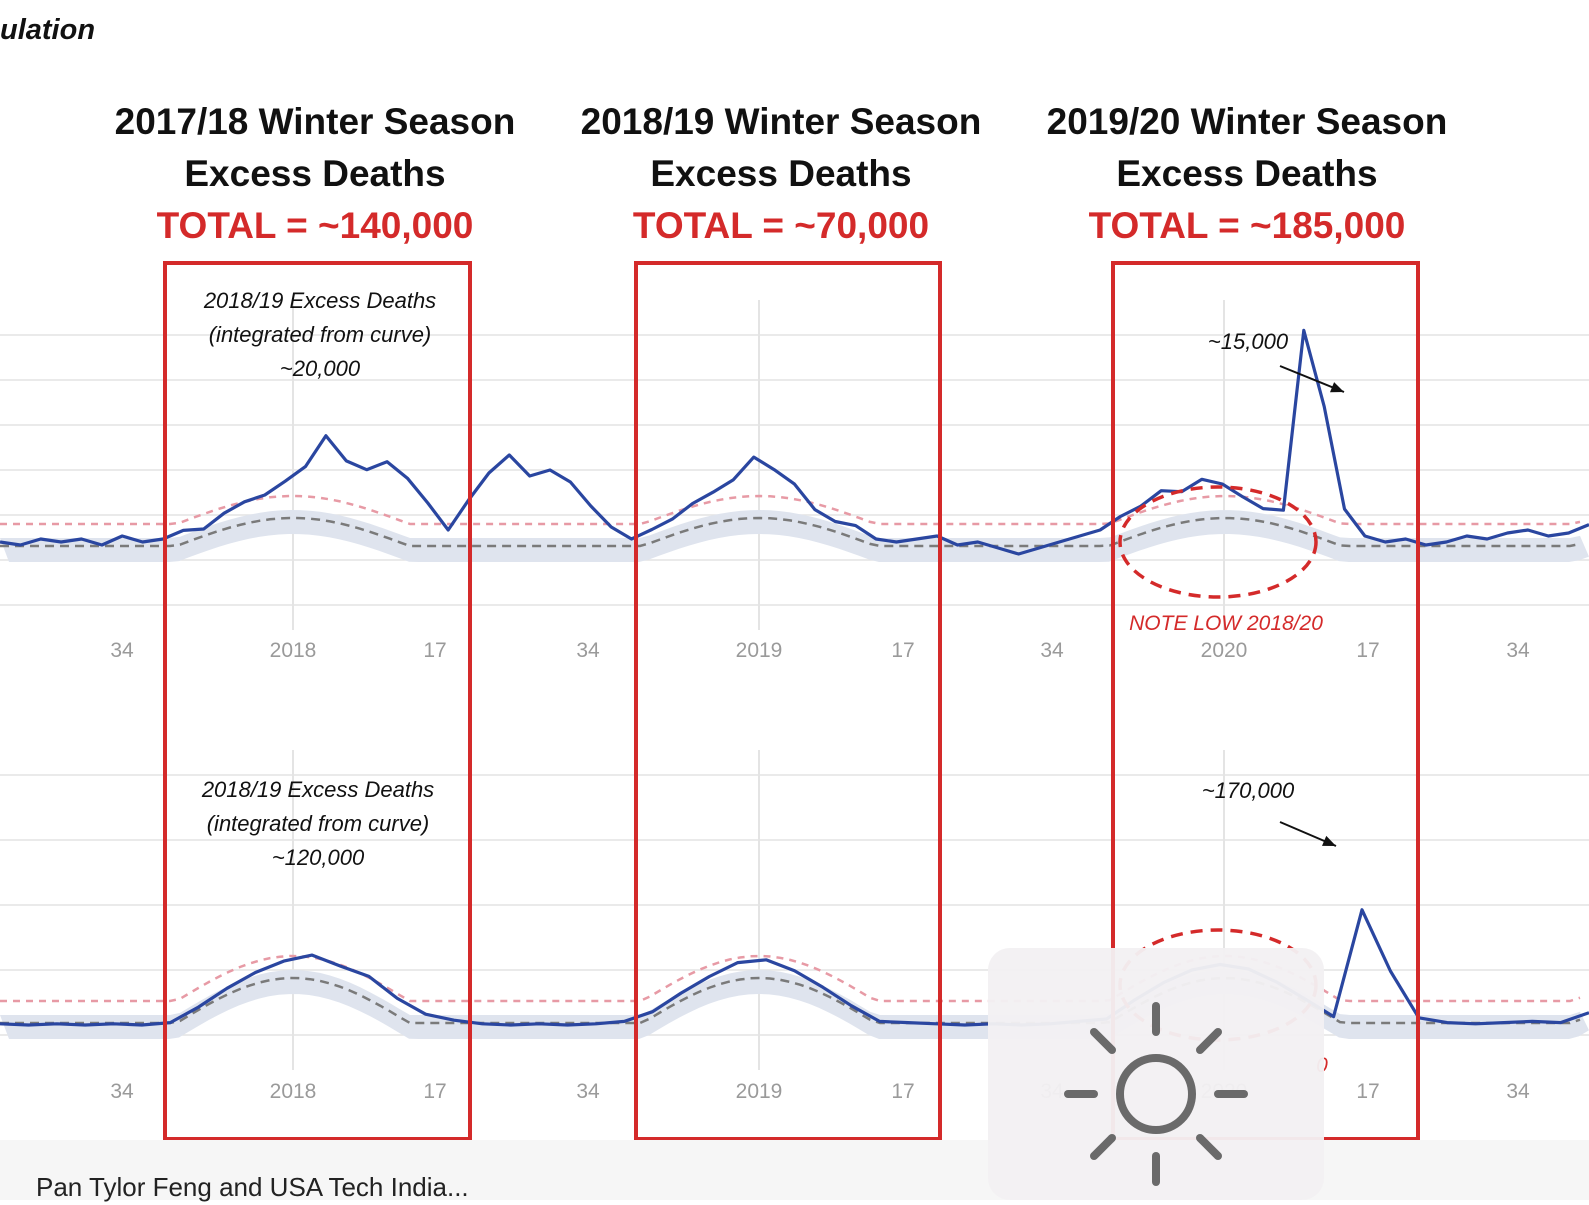 The image size is (1589, 1205). Describe the element at coordinates (319, 300) in the screenshot. I see `annotation-top-left-line: 2018/19 Excess Deaths` at that location.